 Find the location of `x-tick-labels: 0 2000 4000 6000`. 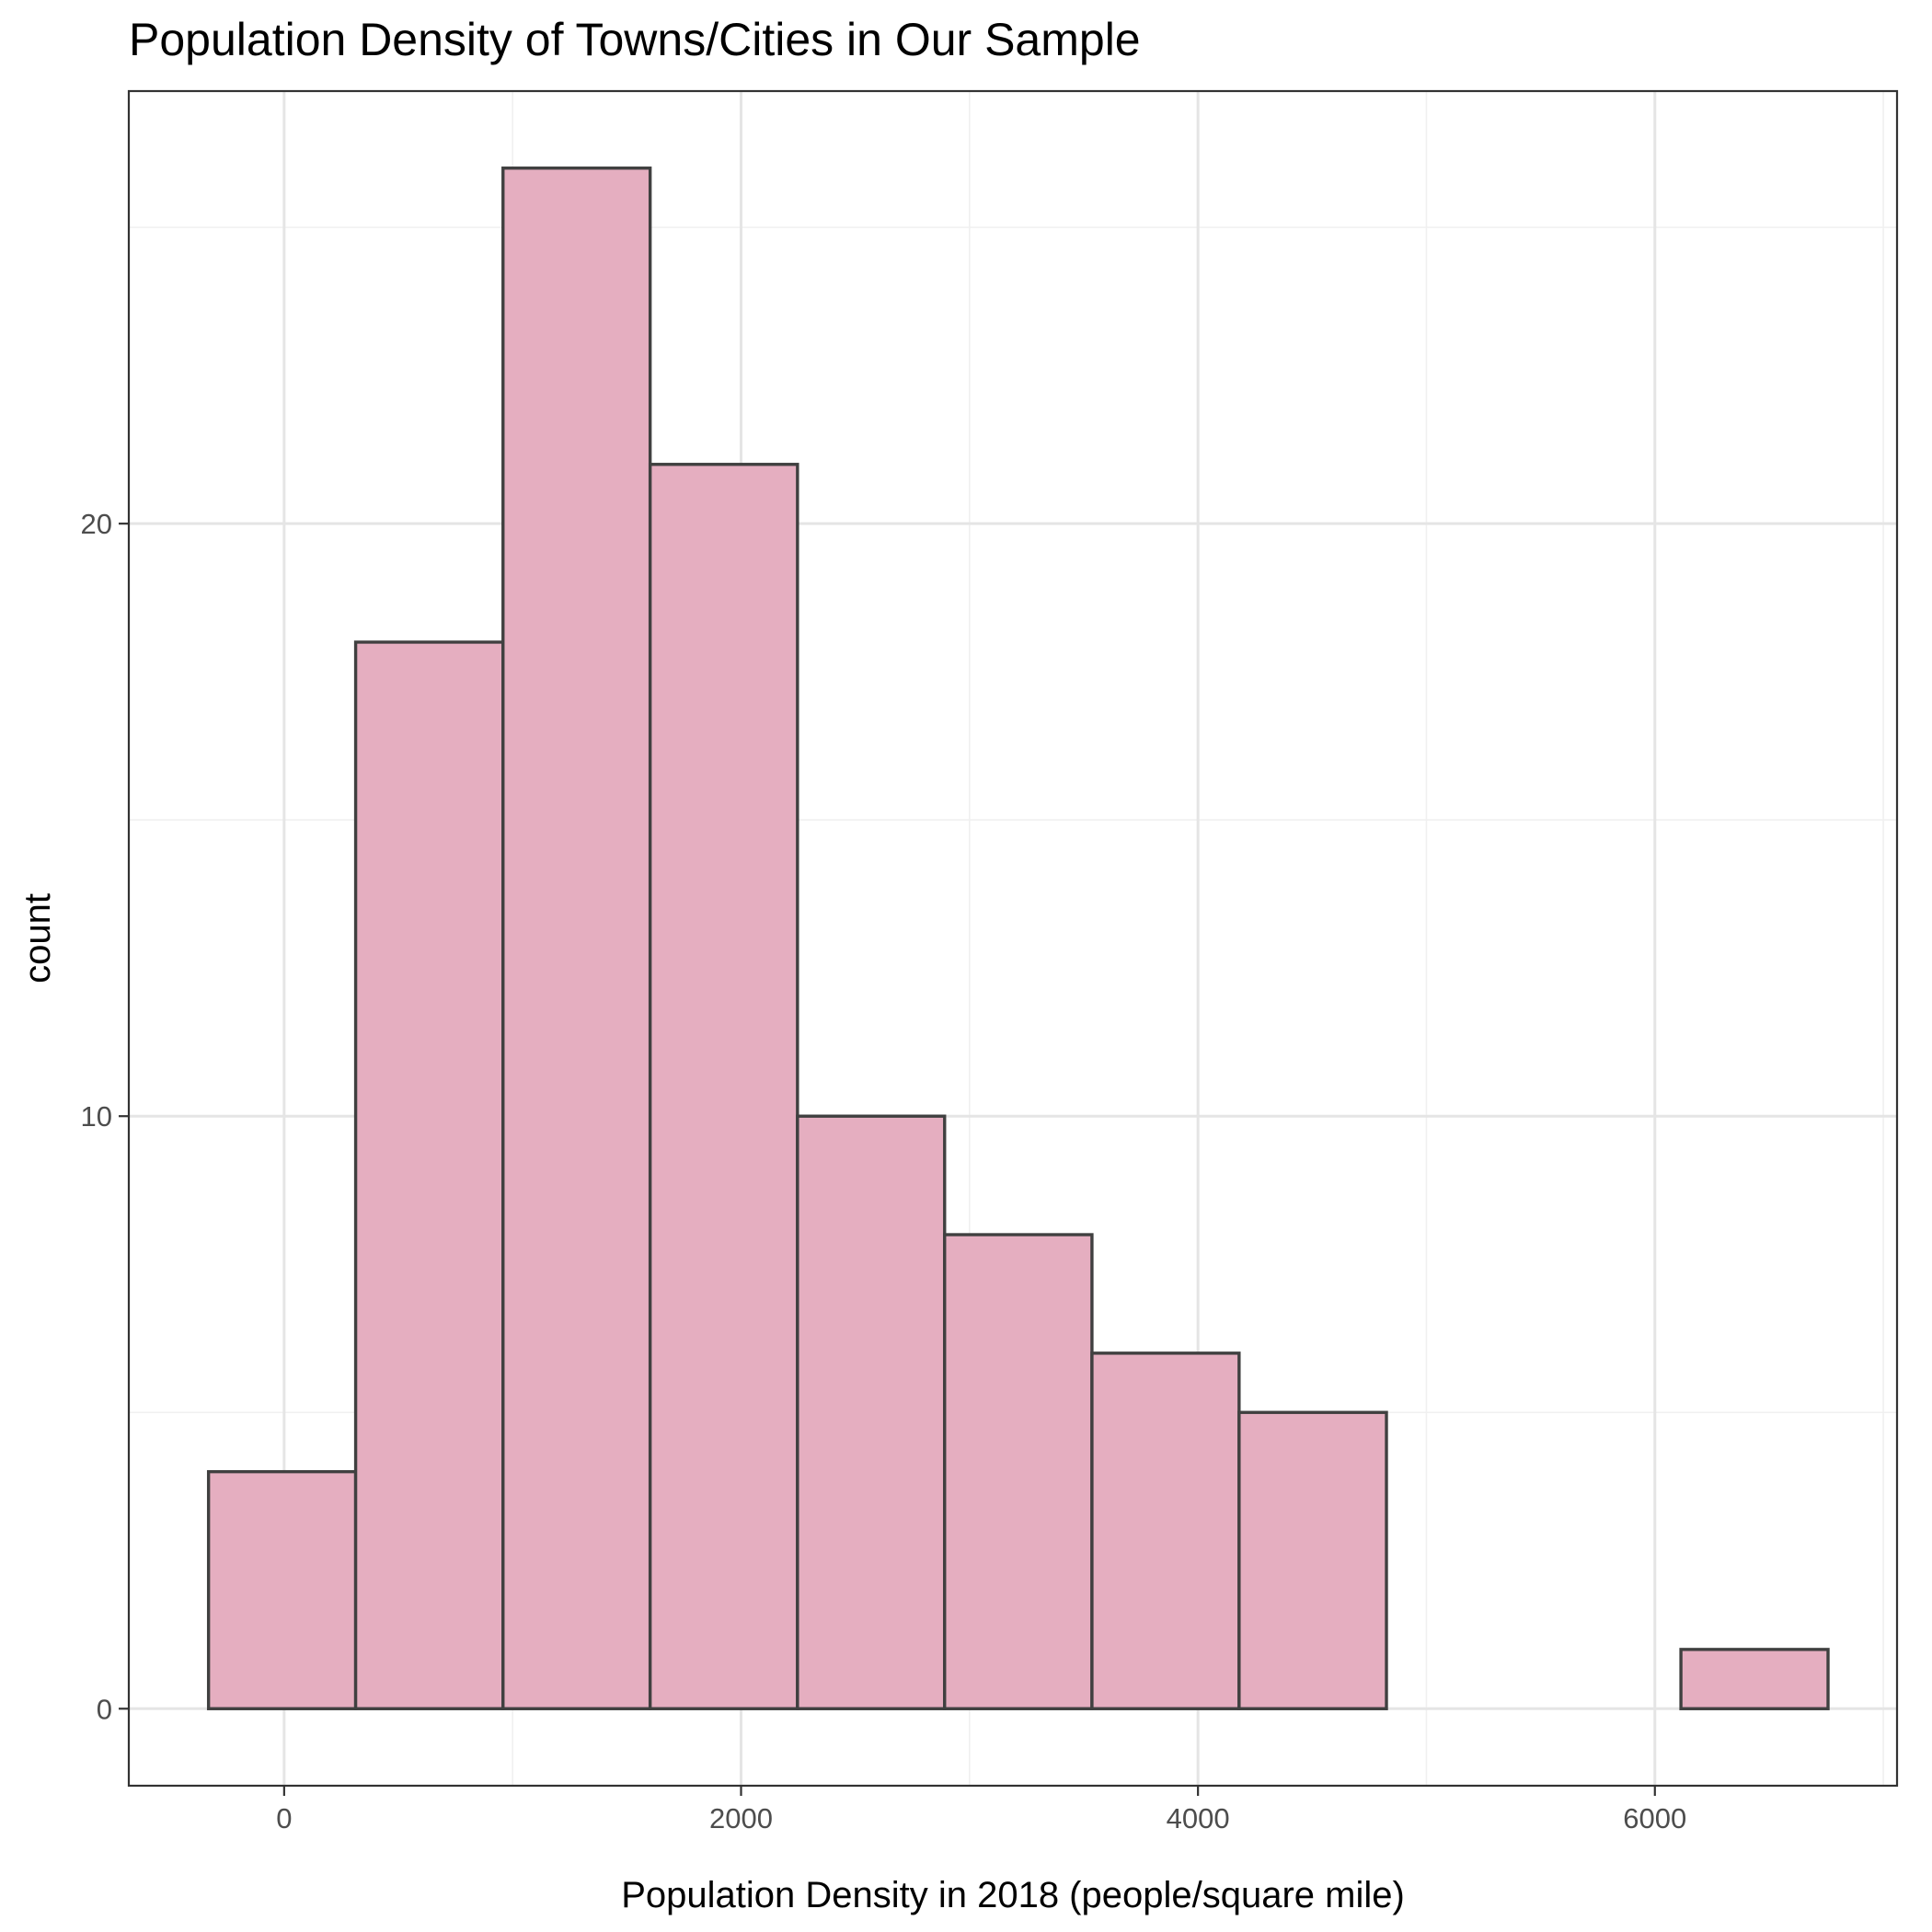

x-tick-labels: 0 2000 4000 6000 is located at coordinates (981, 1818).